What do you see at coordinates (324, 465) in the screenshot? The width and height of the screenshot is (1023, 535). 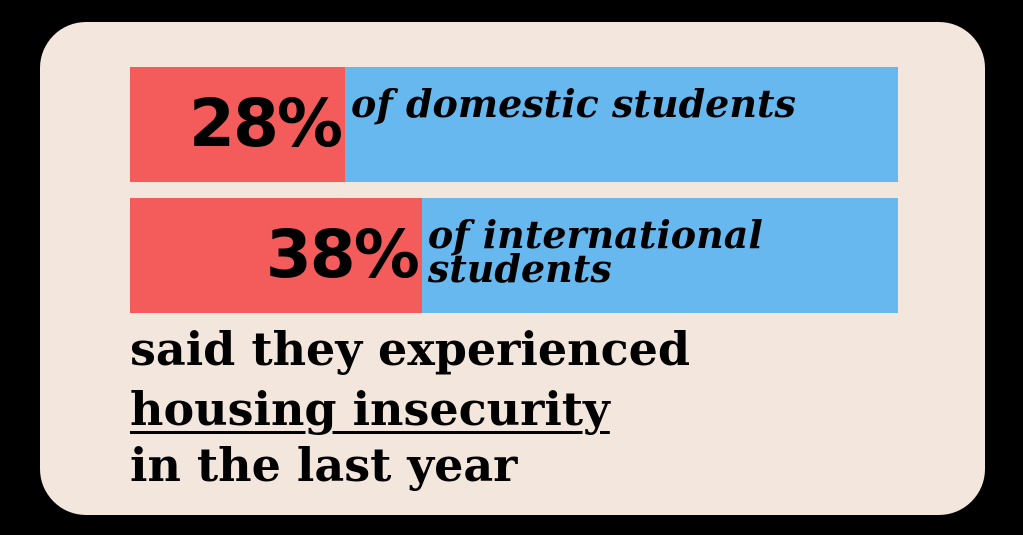 I see `caption-line: in the last year` at bounding box center [324, 465].